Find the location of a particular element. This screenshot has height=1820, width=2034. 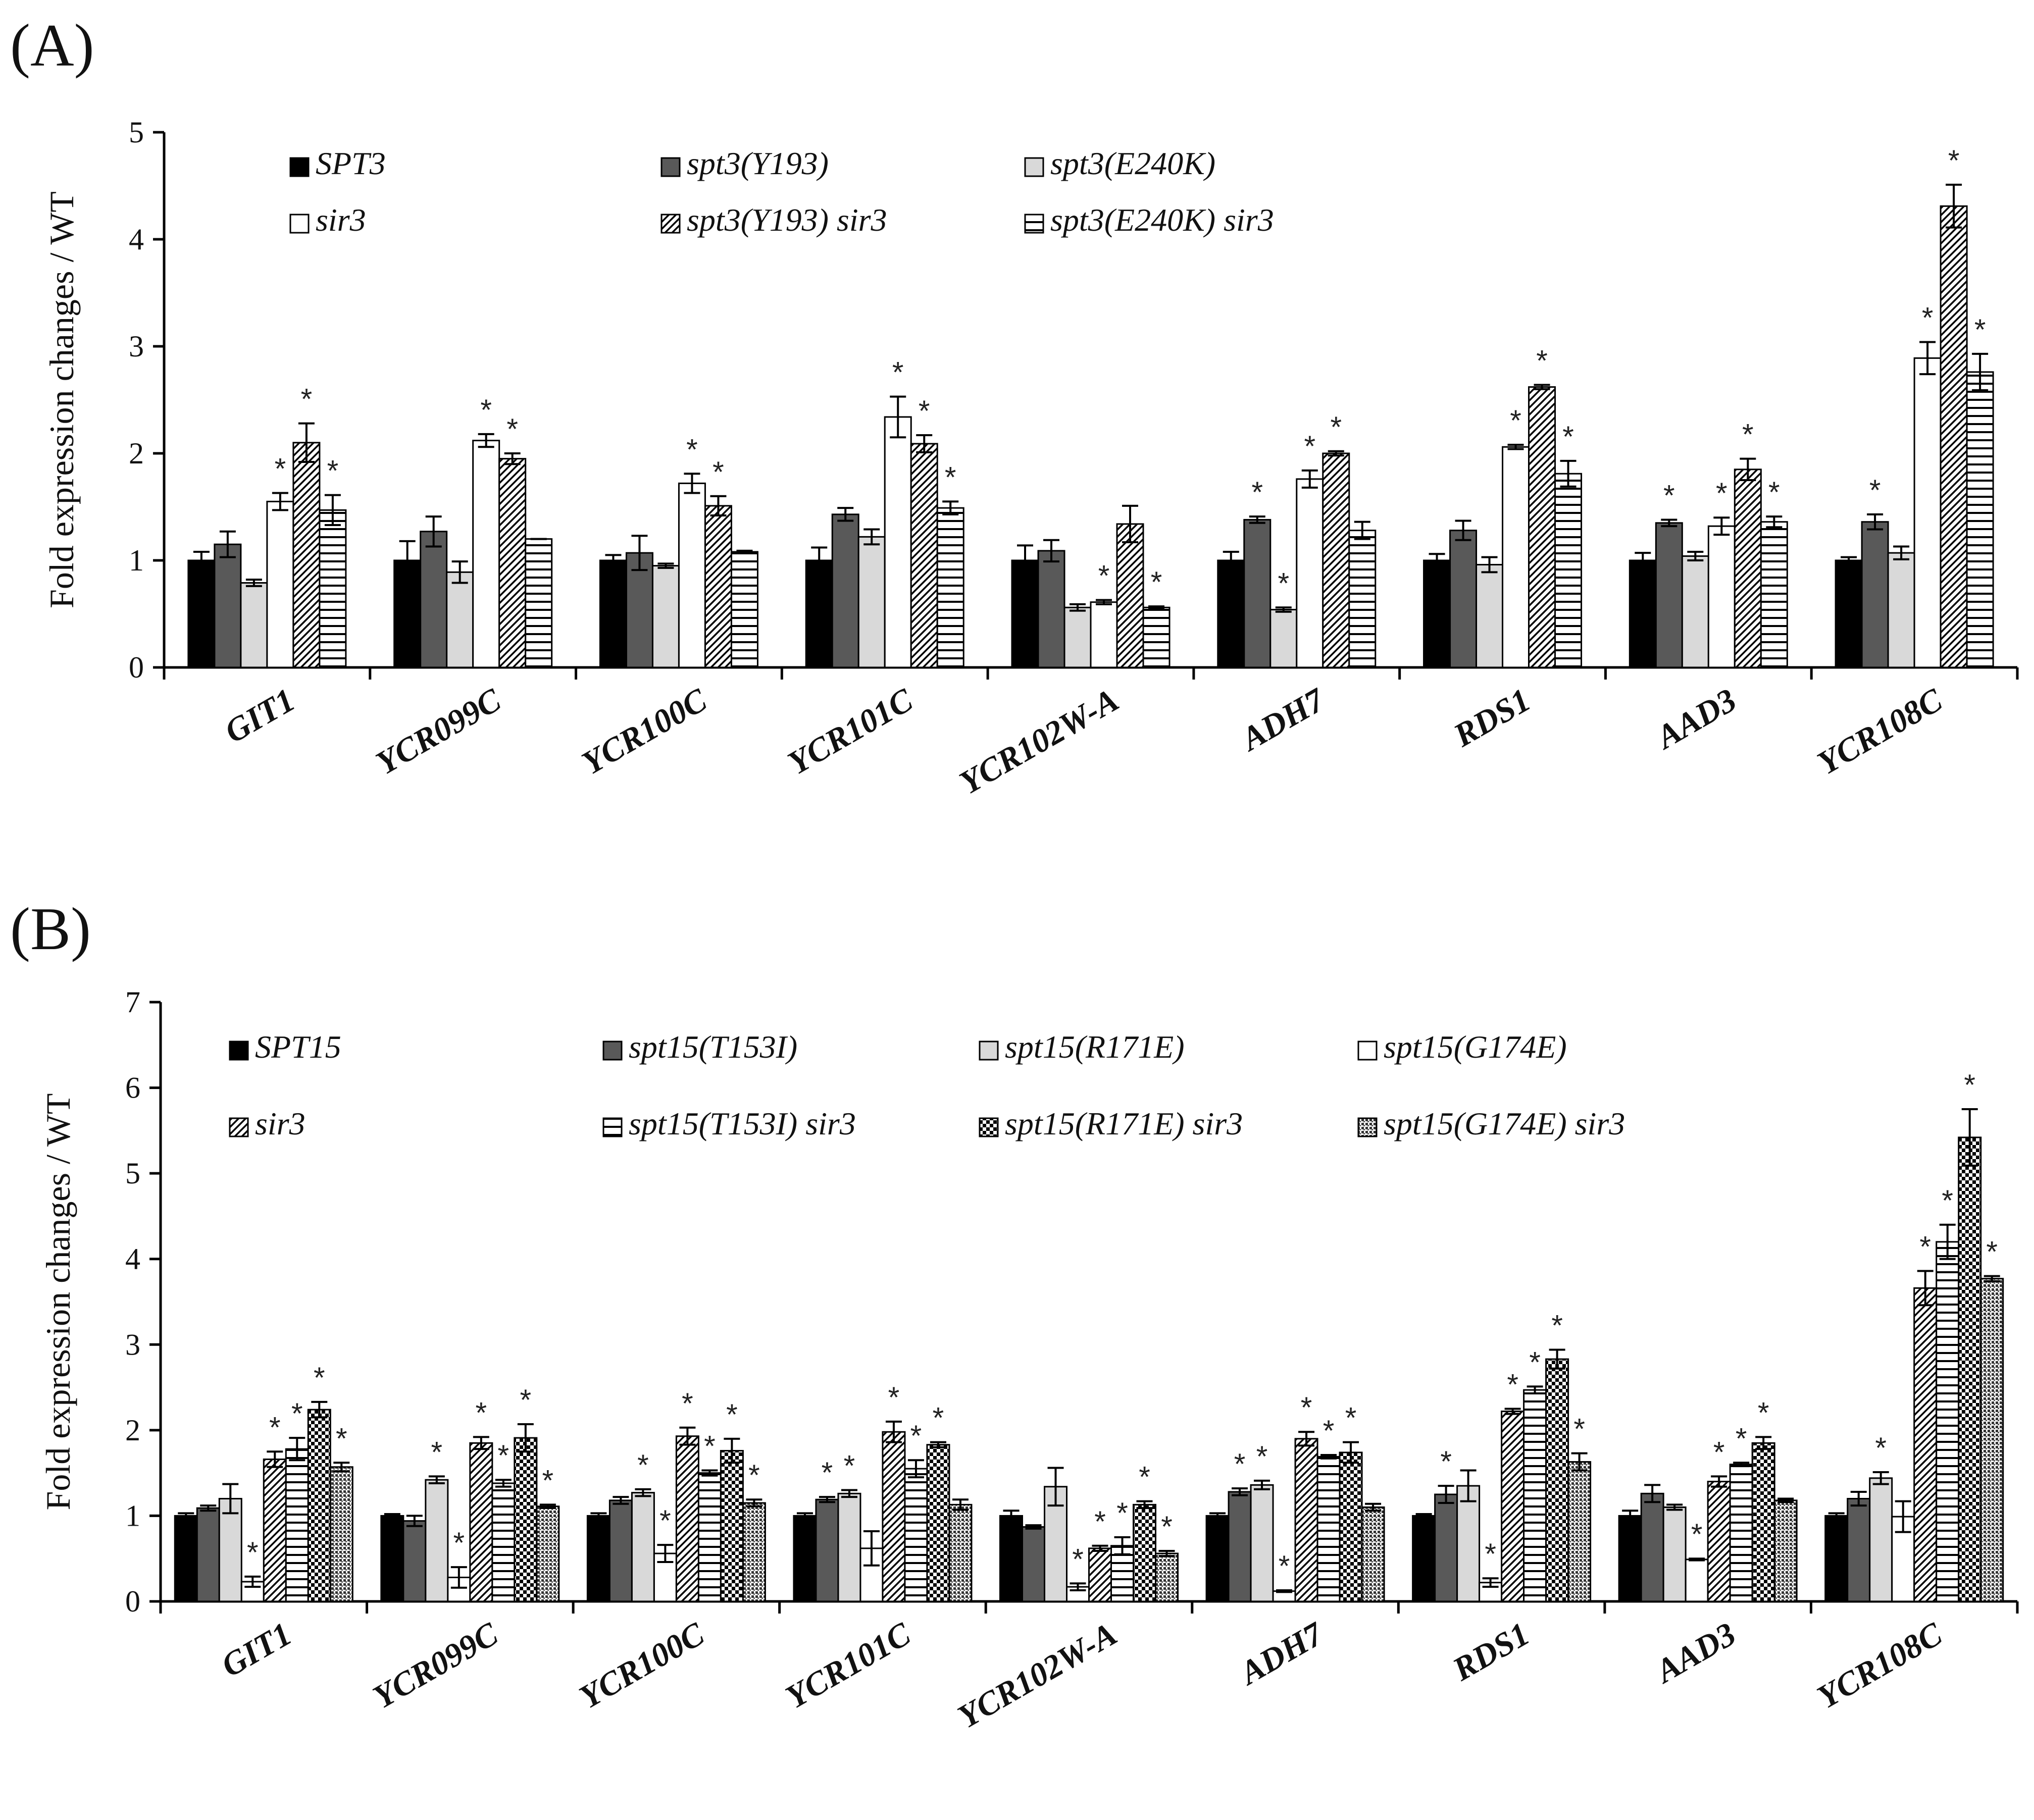

legend-label: spt15(T153I) is located at coordinates (713, 1047).